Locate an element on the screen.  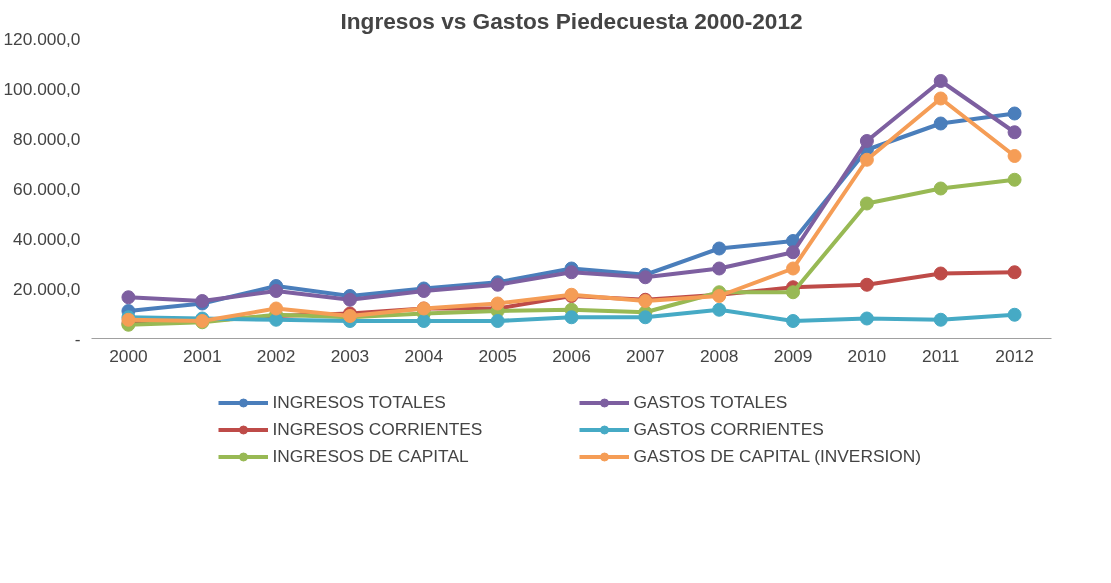
legend-label: GASTOS TOTALES is located at coordinates (711, 402).